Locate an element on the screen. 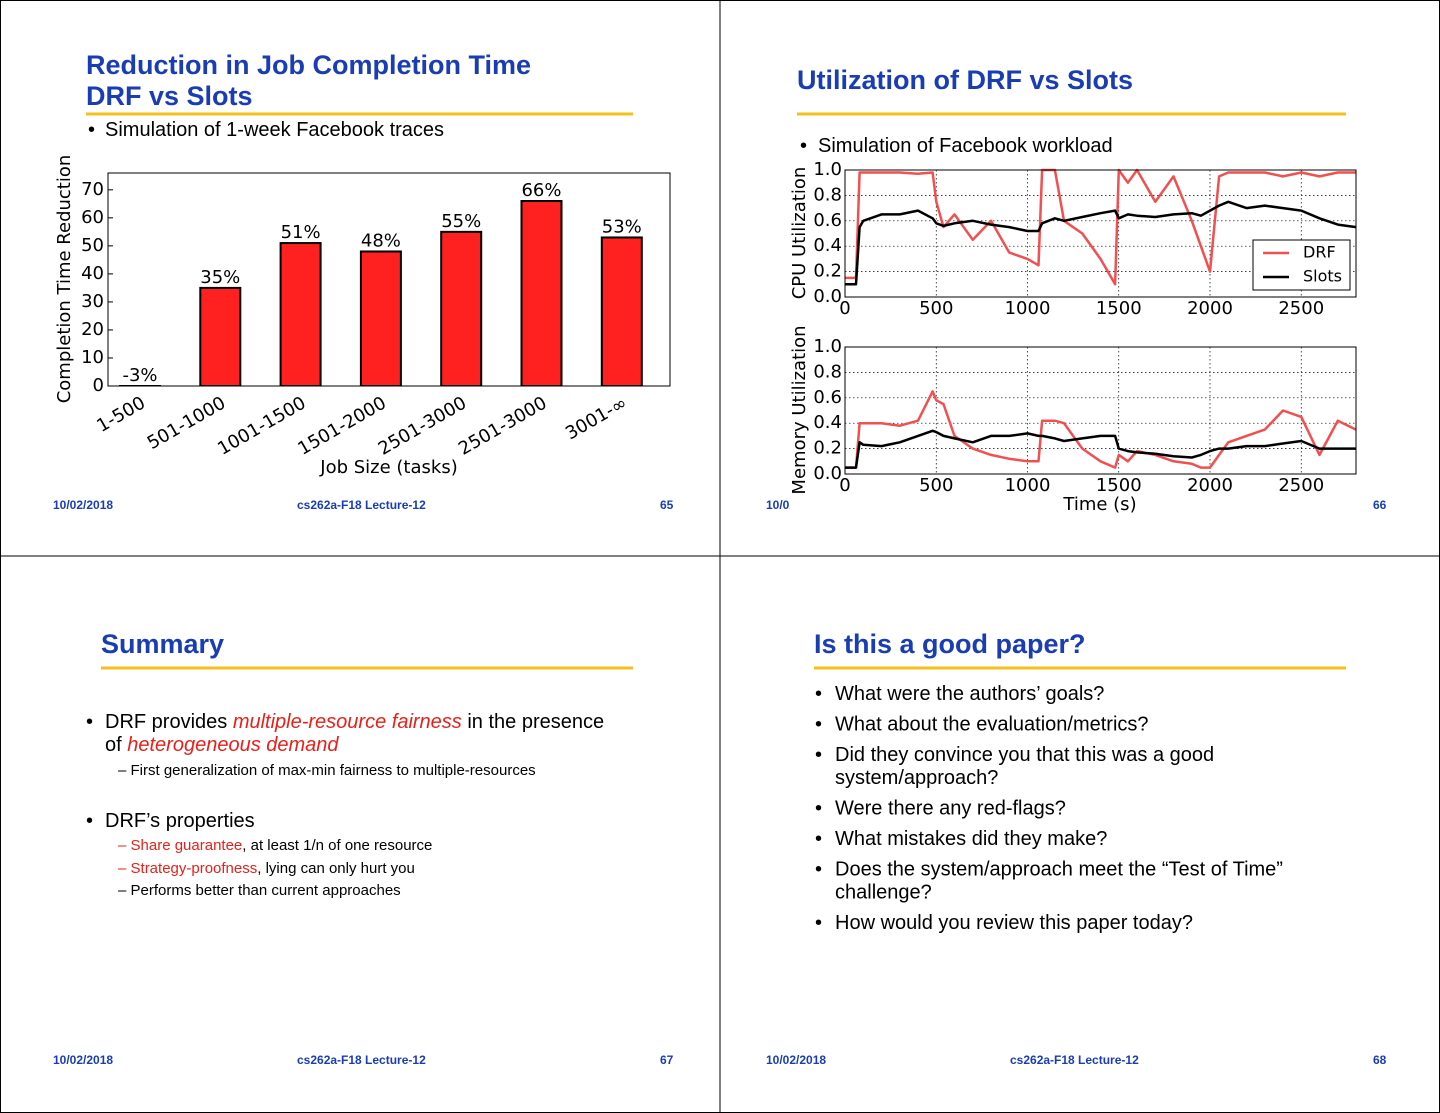 The image size is (1440, 1113). y-tick-label: 70 is located at coordinates (92, 189).